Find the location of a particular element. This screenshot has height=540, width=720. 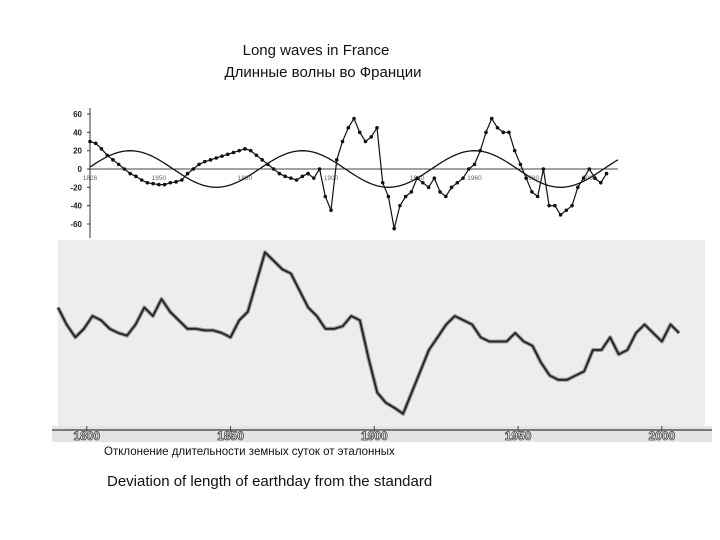

title-english: Long waves in France is located at coordinates (316, 50).